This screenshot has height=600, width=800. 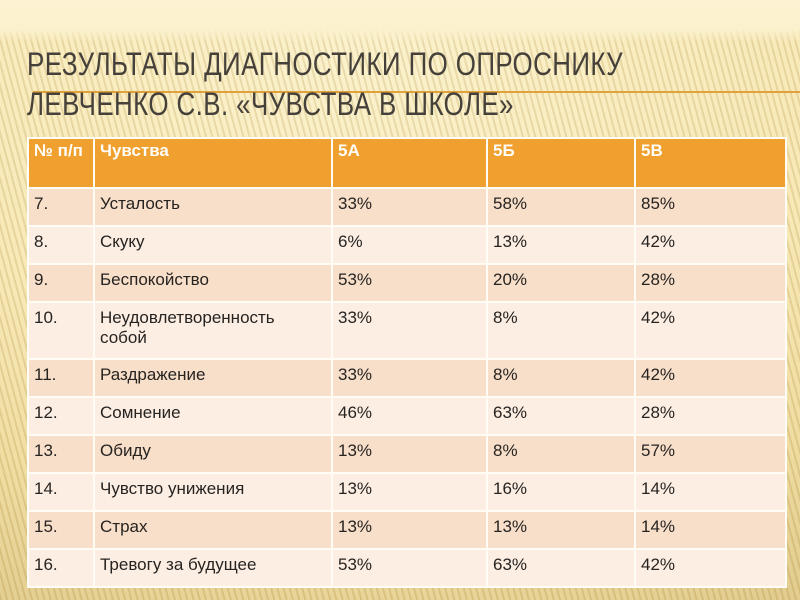 I want to click on top-band, so click(x=400, y=21).